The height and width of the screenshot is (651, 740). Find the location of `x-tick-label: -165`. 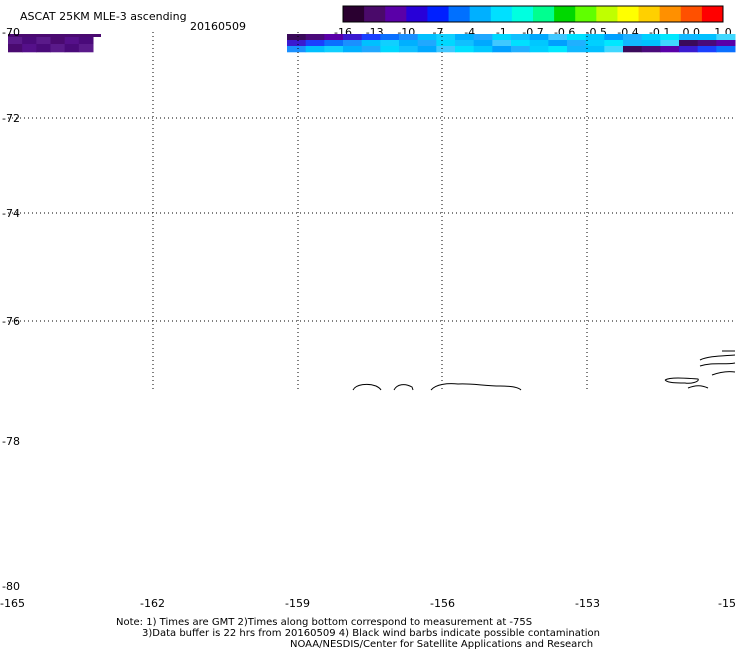

x-tick-label: -165 is located at coordinates (12, 603).